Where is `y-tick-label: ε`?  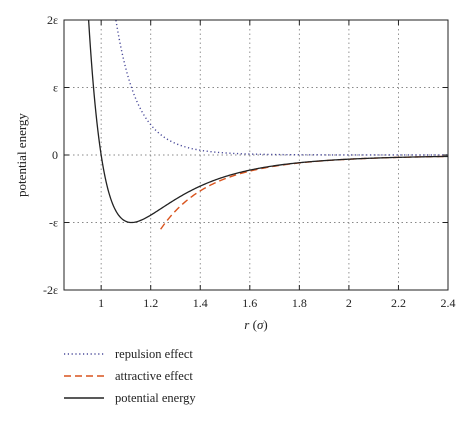 y-tick-label: ε is located at coordinates (55, 88).